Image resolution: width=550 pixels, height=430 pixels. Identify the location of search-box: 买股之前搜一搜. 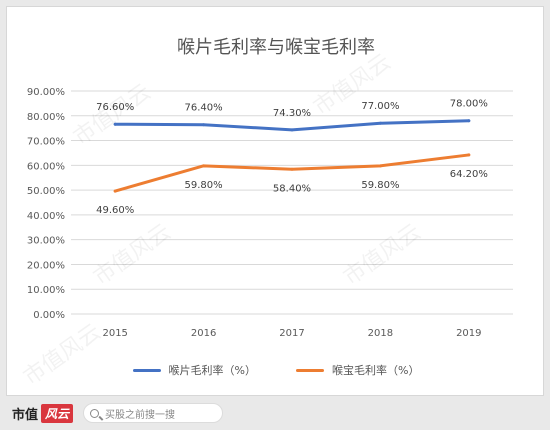
(153, 413).